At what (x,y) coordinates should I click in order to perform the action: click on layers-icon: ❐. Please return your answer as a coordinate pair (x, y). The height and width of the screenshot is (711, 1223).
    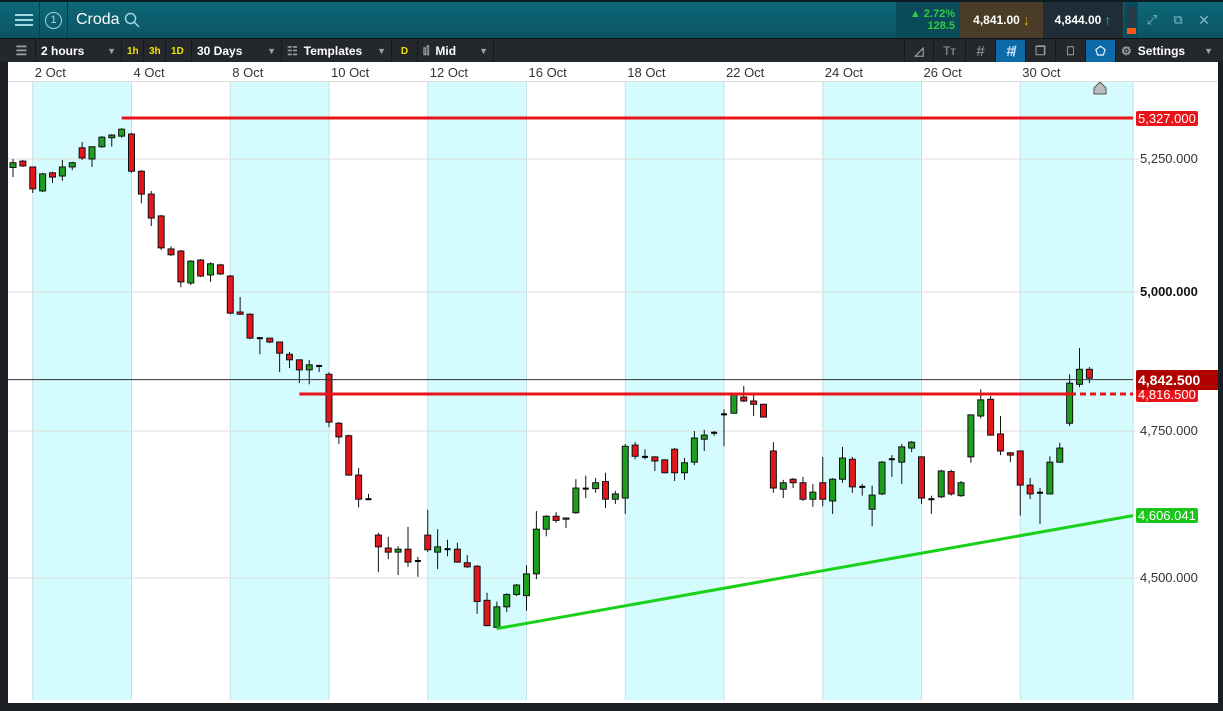
    Looking at the image, I should click on (1040, 51).